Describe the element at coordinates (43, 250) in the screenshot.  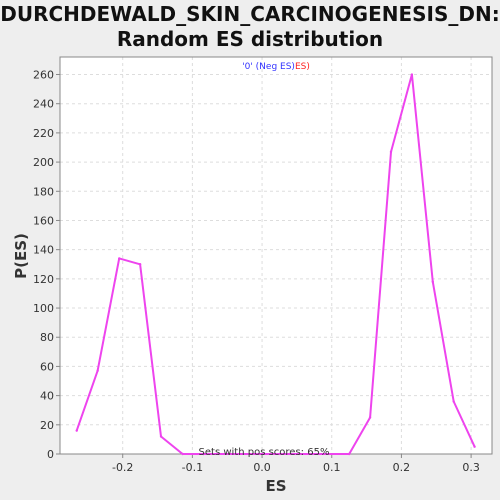
I see `y-tick-label: 140` at that location.